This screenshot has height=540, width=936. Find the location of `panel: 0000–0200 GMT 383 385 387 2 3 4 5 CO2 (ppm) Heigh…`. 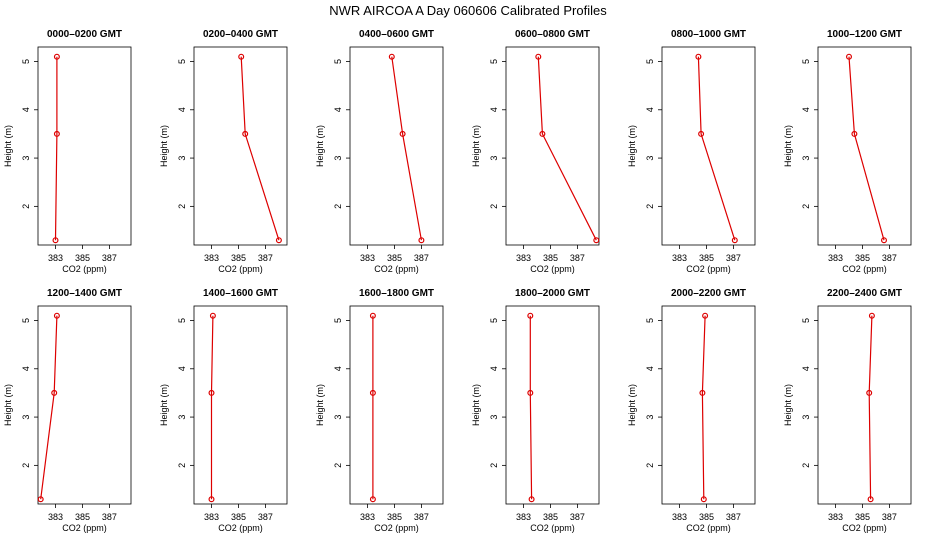

panel: 0000–0200 GMT 383 385 387 2 3 4 5 CO2 (ppm) Heigh… is located at coordinates (67, 151).